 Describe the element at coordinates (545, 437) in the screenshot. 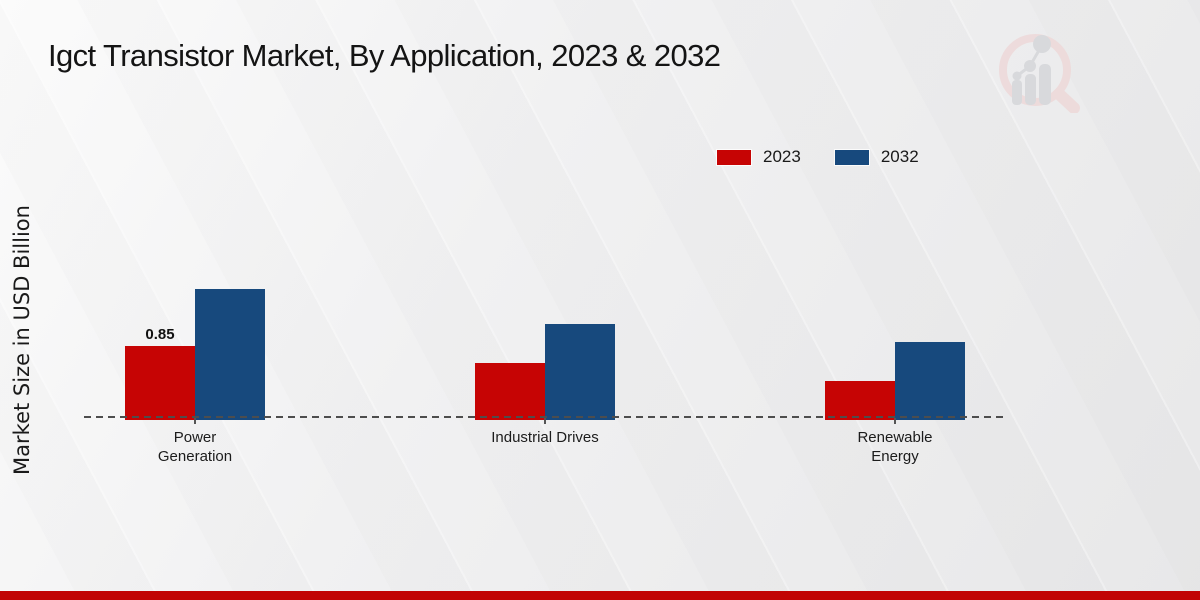

I see `category-label-industrial-drives: Industrial Drives` at that location.